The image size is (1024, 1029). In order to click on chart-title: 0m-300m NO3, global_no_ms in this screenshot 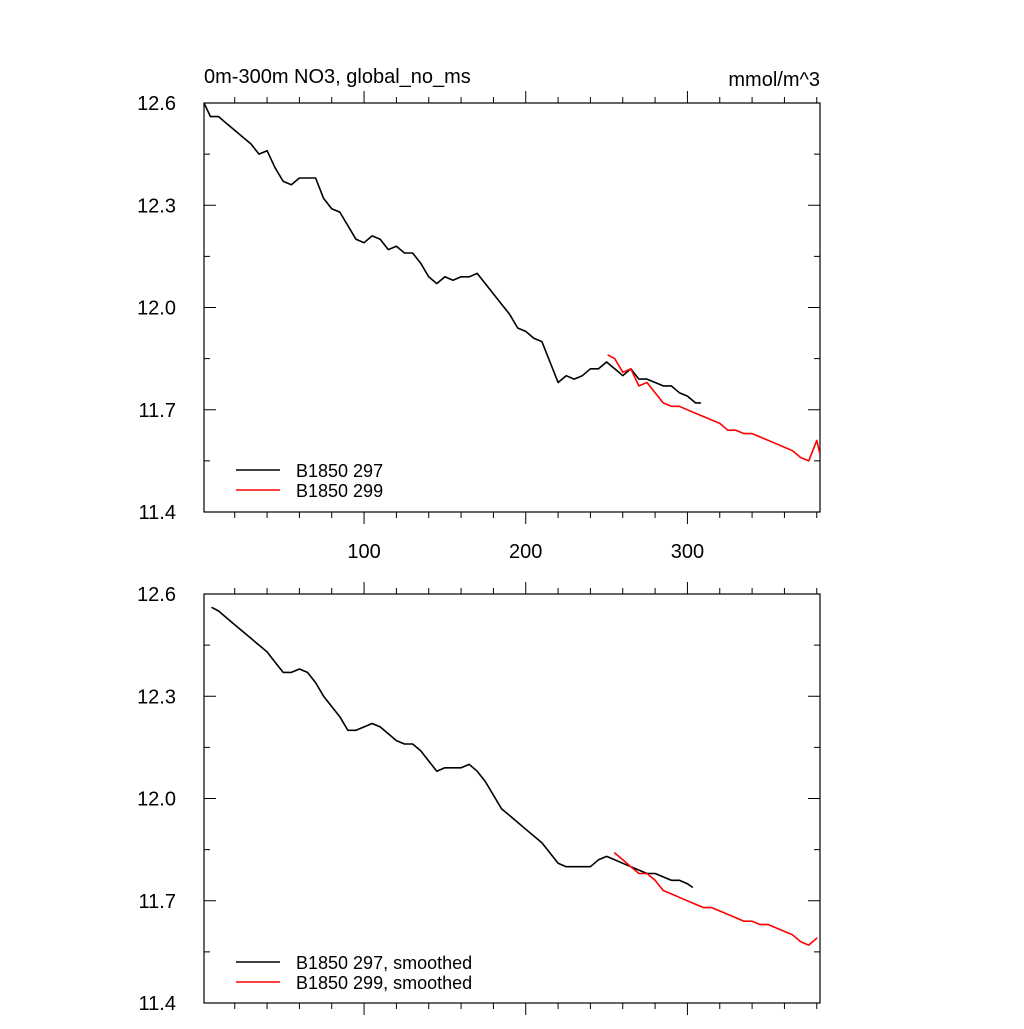, I will do `click(337, 77)`.